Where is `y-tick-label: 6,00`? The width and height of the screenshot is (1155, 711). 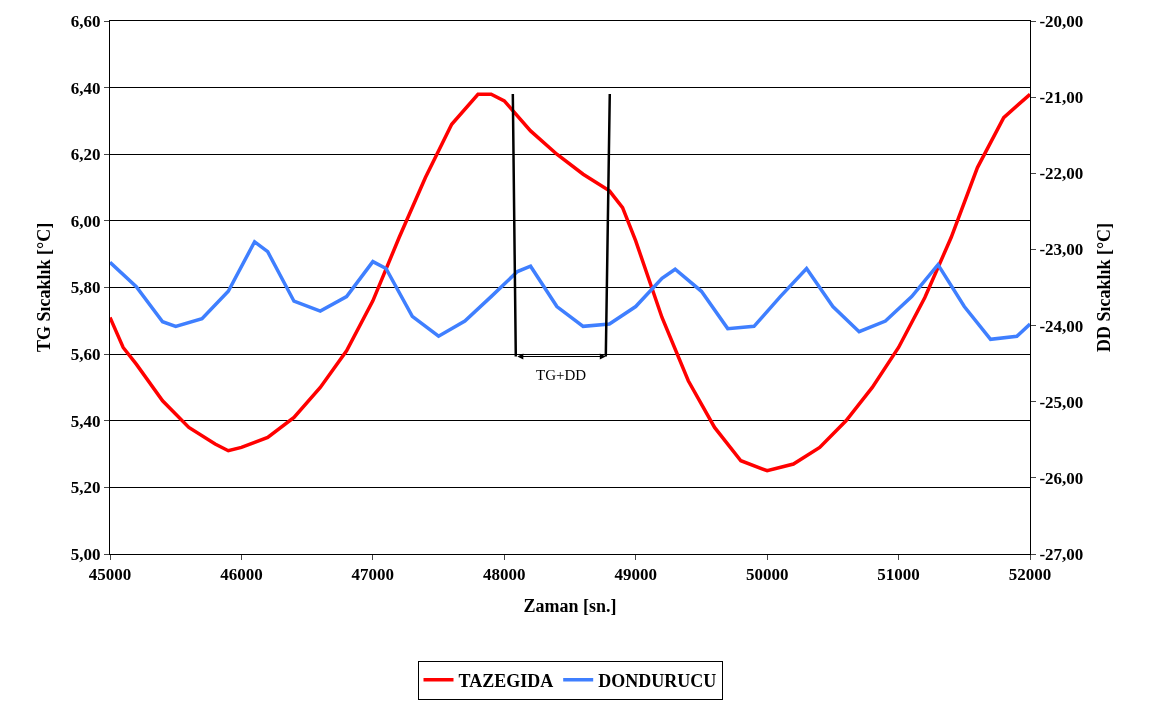 y-tick-label: 6,00 is located at coordinates (85, 221).